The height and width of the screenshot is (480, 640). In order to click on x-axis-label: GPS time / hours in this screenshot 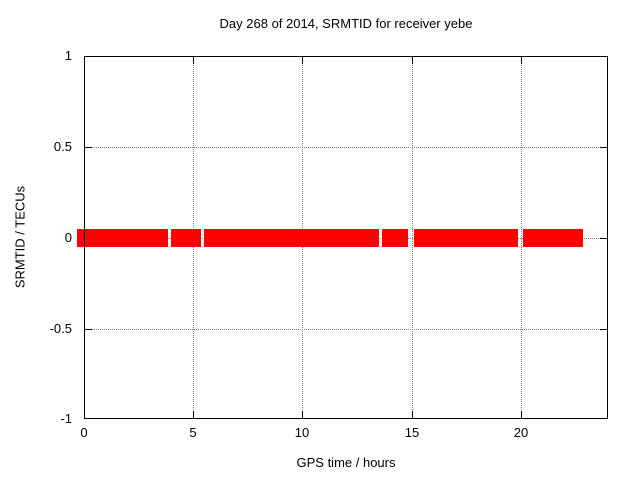, I will do `click(346, 462)`.